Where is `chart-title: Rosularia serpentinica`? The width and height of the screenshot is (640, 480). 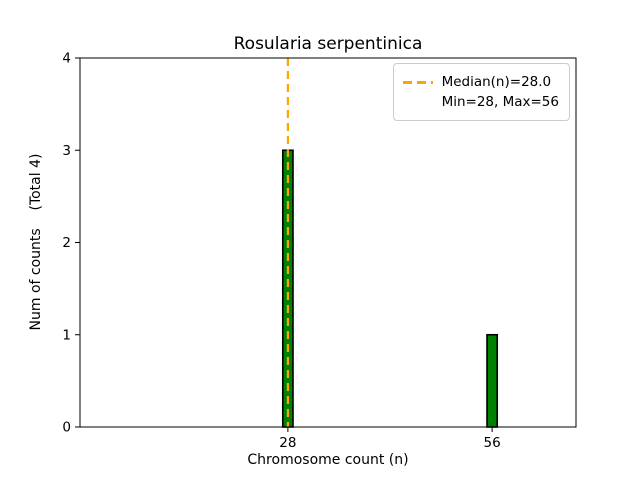 chart-title: Rosularia serpentinica is located at coordinates (328, 44).